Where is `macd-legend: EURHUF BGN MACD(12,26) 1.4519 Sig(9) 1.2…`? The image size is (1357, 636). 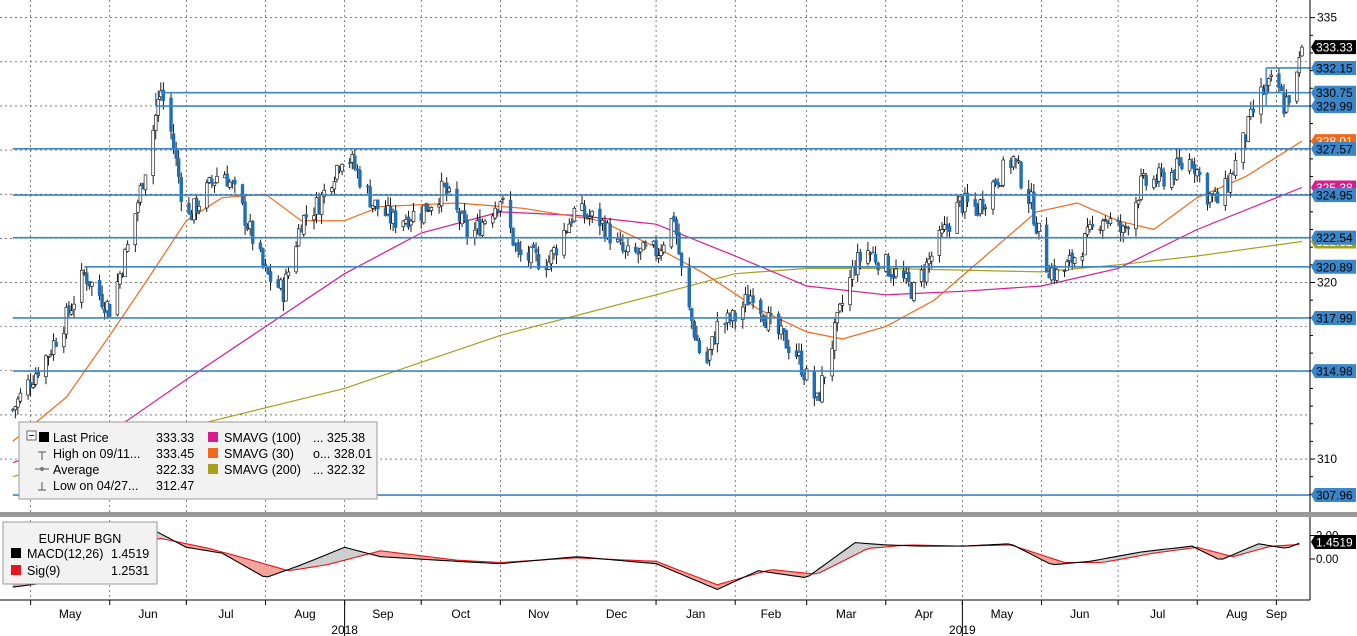 macd-legend: EURHUF BGN MACD(12,26) 1.4519 Sig(9) 1.2… is located at coordinates (80, 553).